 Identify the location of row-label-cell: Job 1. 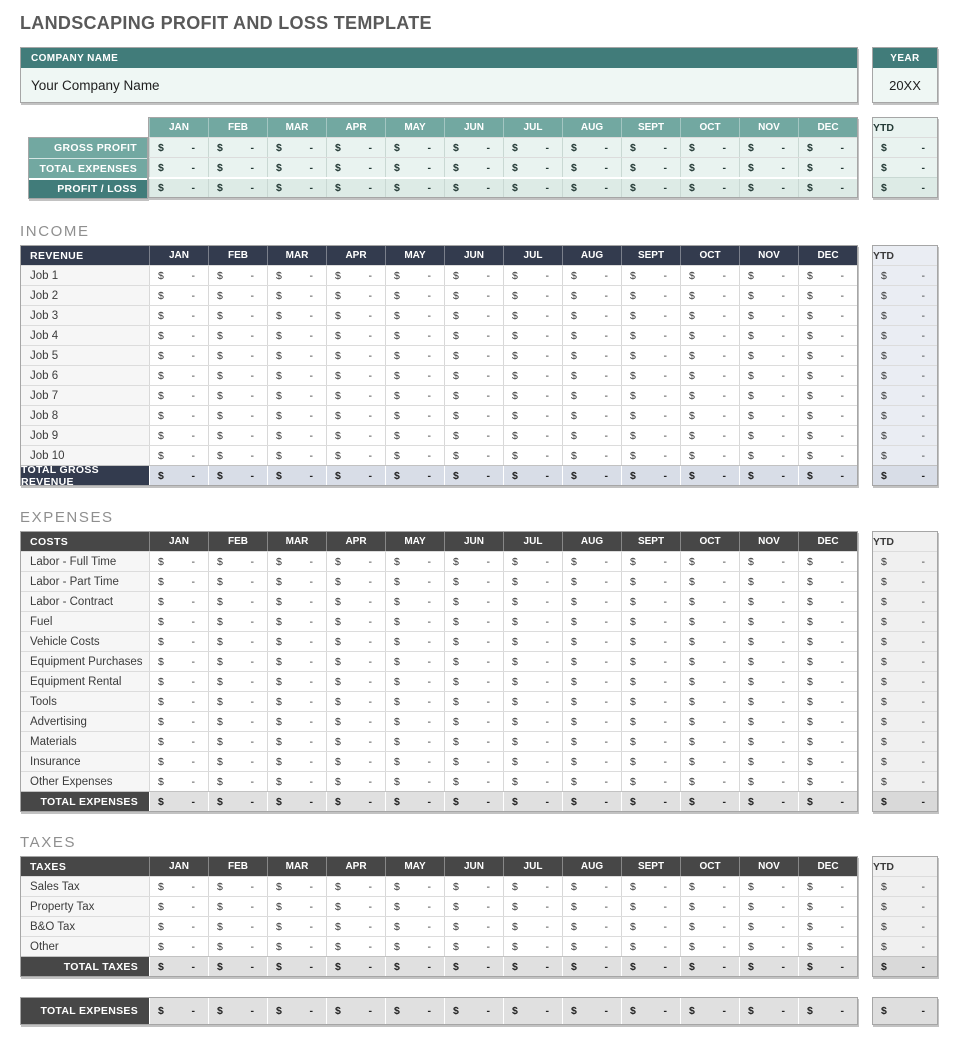
(85, 275).